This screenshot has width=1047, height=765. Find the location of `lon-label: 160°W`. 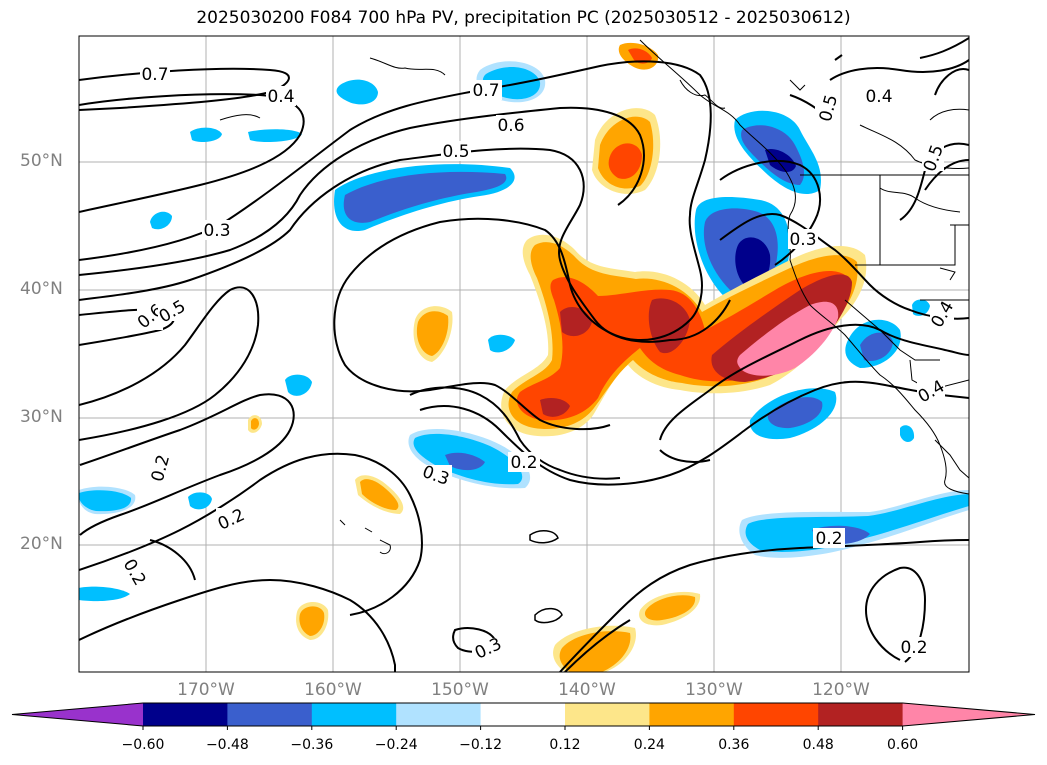

lon-label: 160°W is located at coordinates (333, 690).